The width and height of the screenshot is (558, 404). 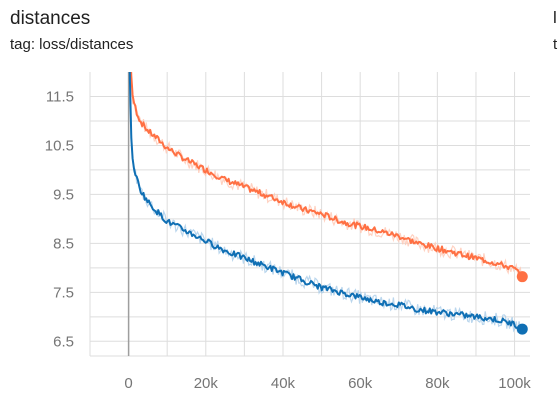 What do you see at coordinates (59, 145) in the screenshot?
I see `y-tick-label: 10.5` at bounding box center [59, 145].